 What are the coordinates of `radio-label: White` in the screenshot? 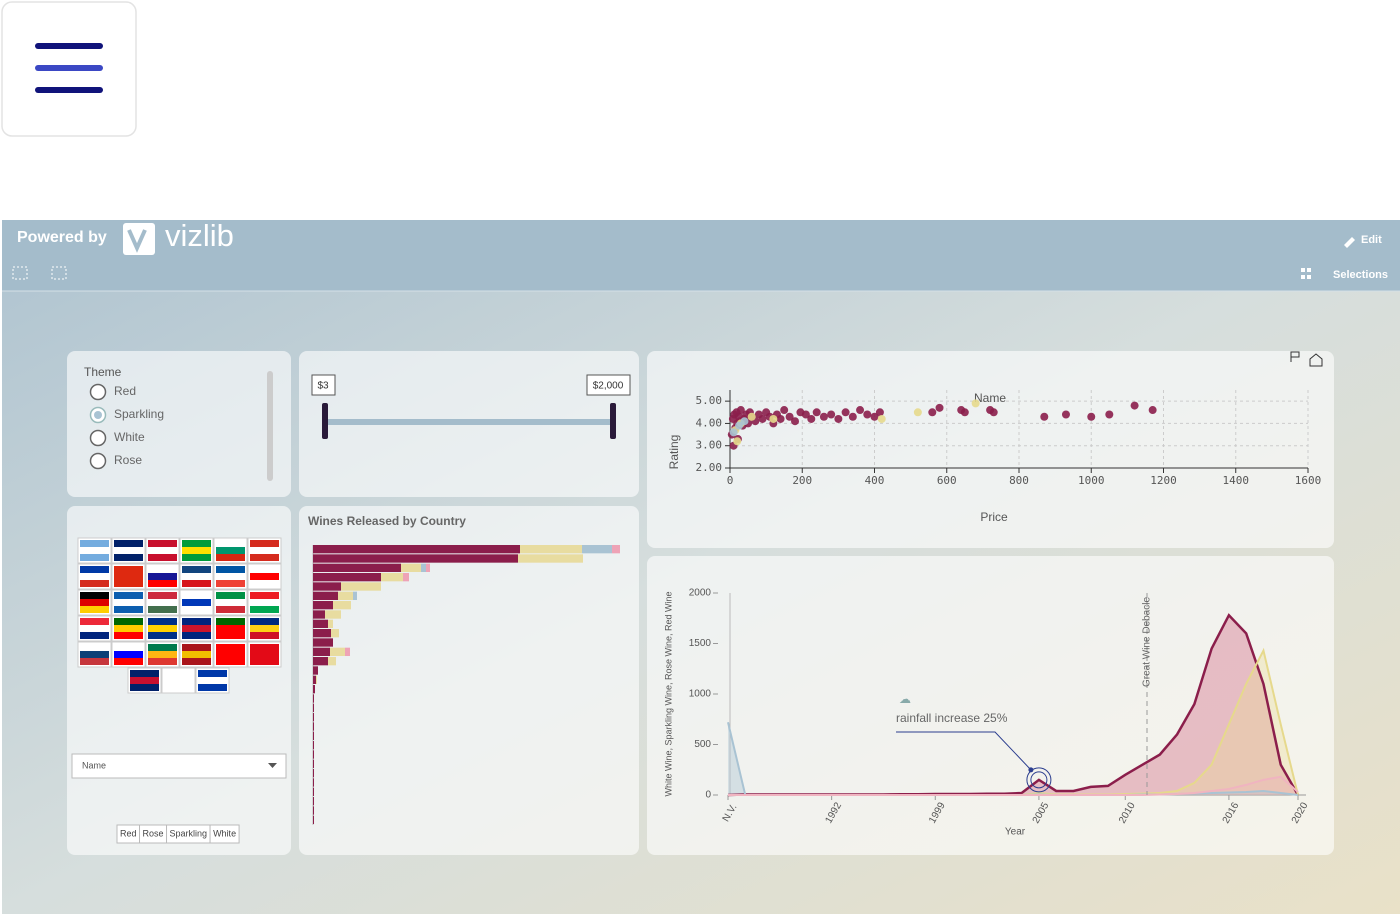 It's located at (129, 437).